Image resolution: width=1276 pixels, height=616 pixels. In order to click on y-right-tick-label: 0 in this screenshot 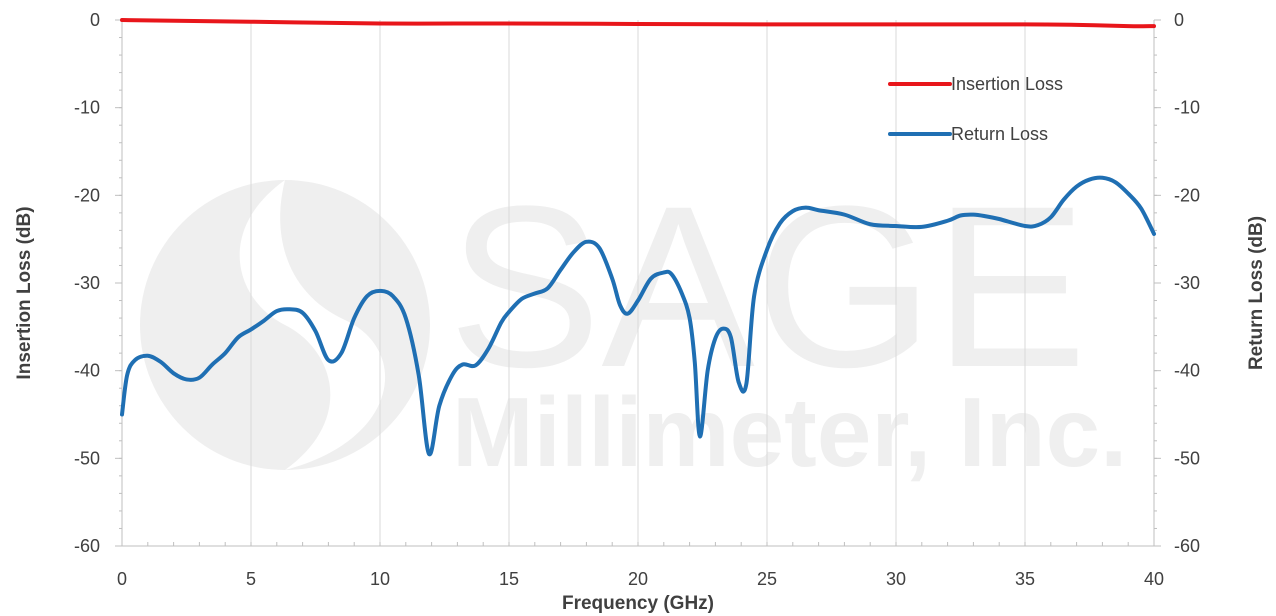, I will do `click(1179, 20)`.